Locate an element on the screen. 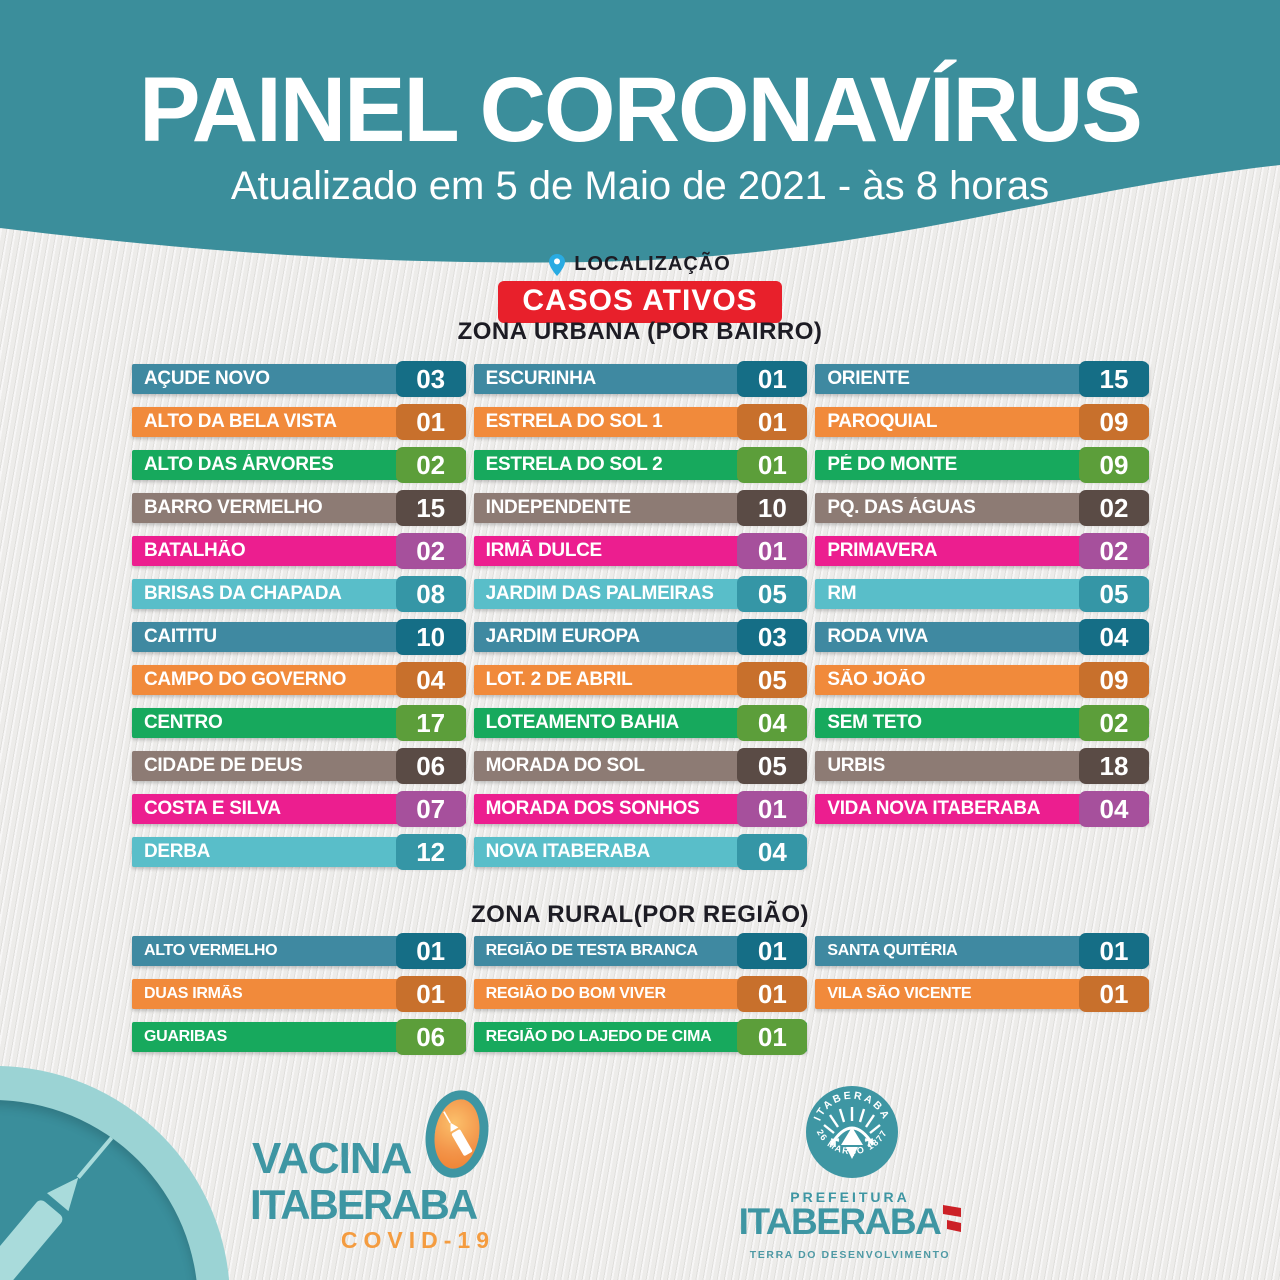 Image resolution: width=1280 pixels, height=1280 pixels. map-pin-icon is located at coordinates (557, 264).